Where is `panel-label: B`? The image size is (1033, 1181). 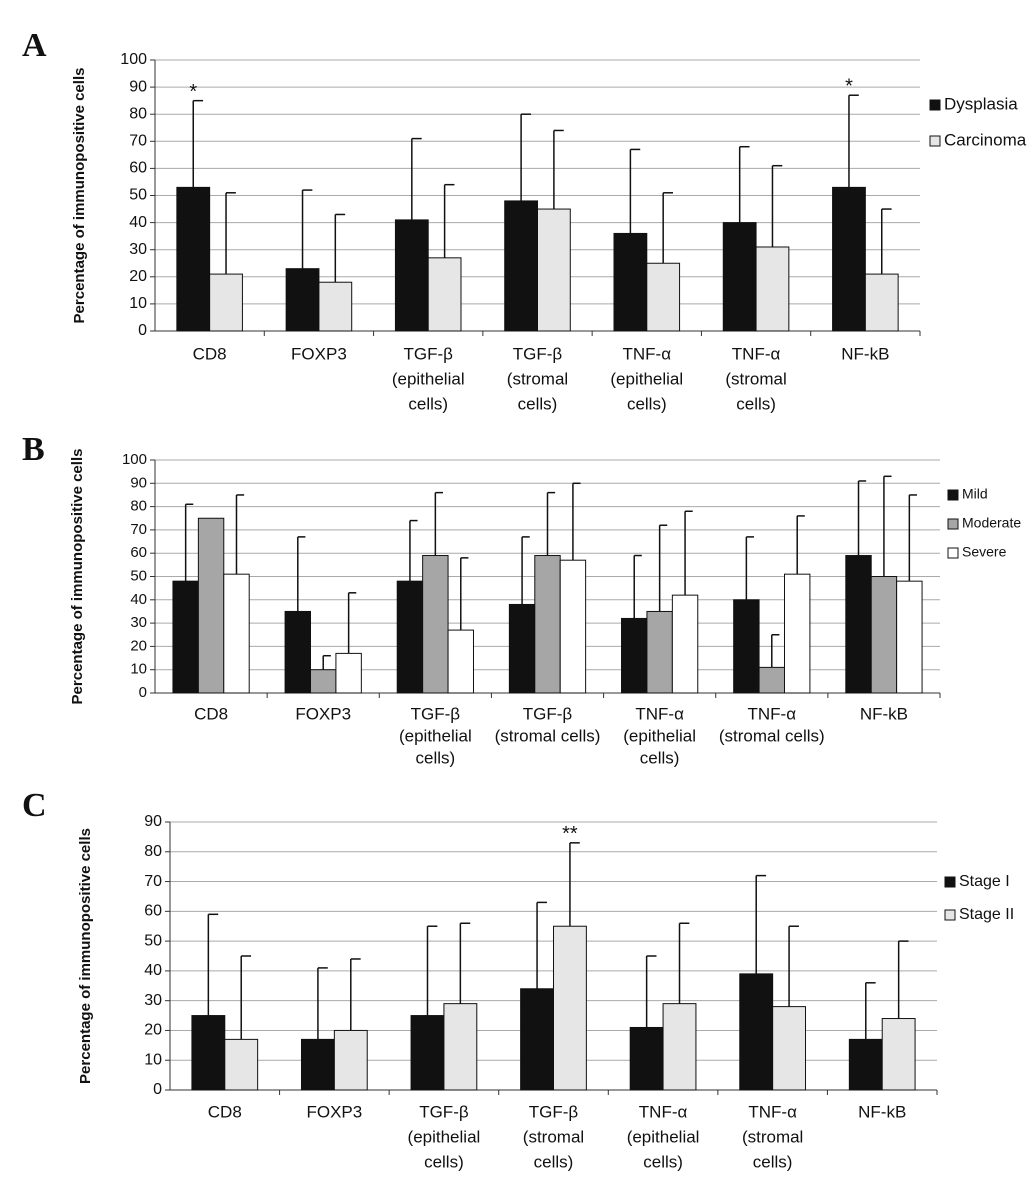
panel-label: B is located at coordinates (33, 449).